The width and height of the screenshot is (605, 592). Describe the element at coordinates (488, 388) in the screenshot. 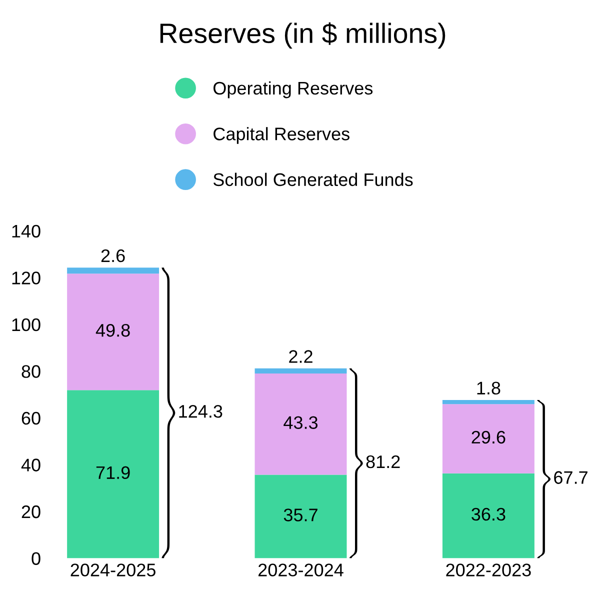

I see `data-label: 1.8` at that location.